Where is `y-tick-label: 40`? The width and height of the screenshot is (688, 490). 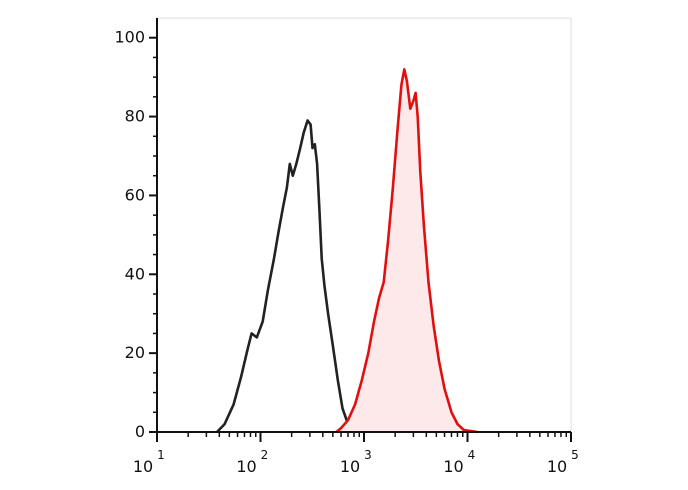 y-tick-label: 40 is located at coordinates (135, 273).